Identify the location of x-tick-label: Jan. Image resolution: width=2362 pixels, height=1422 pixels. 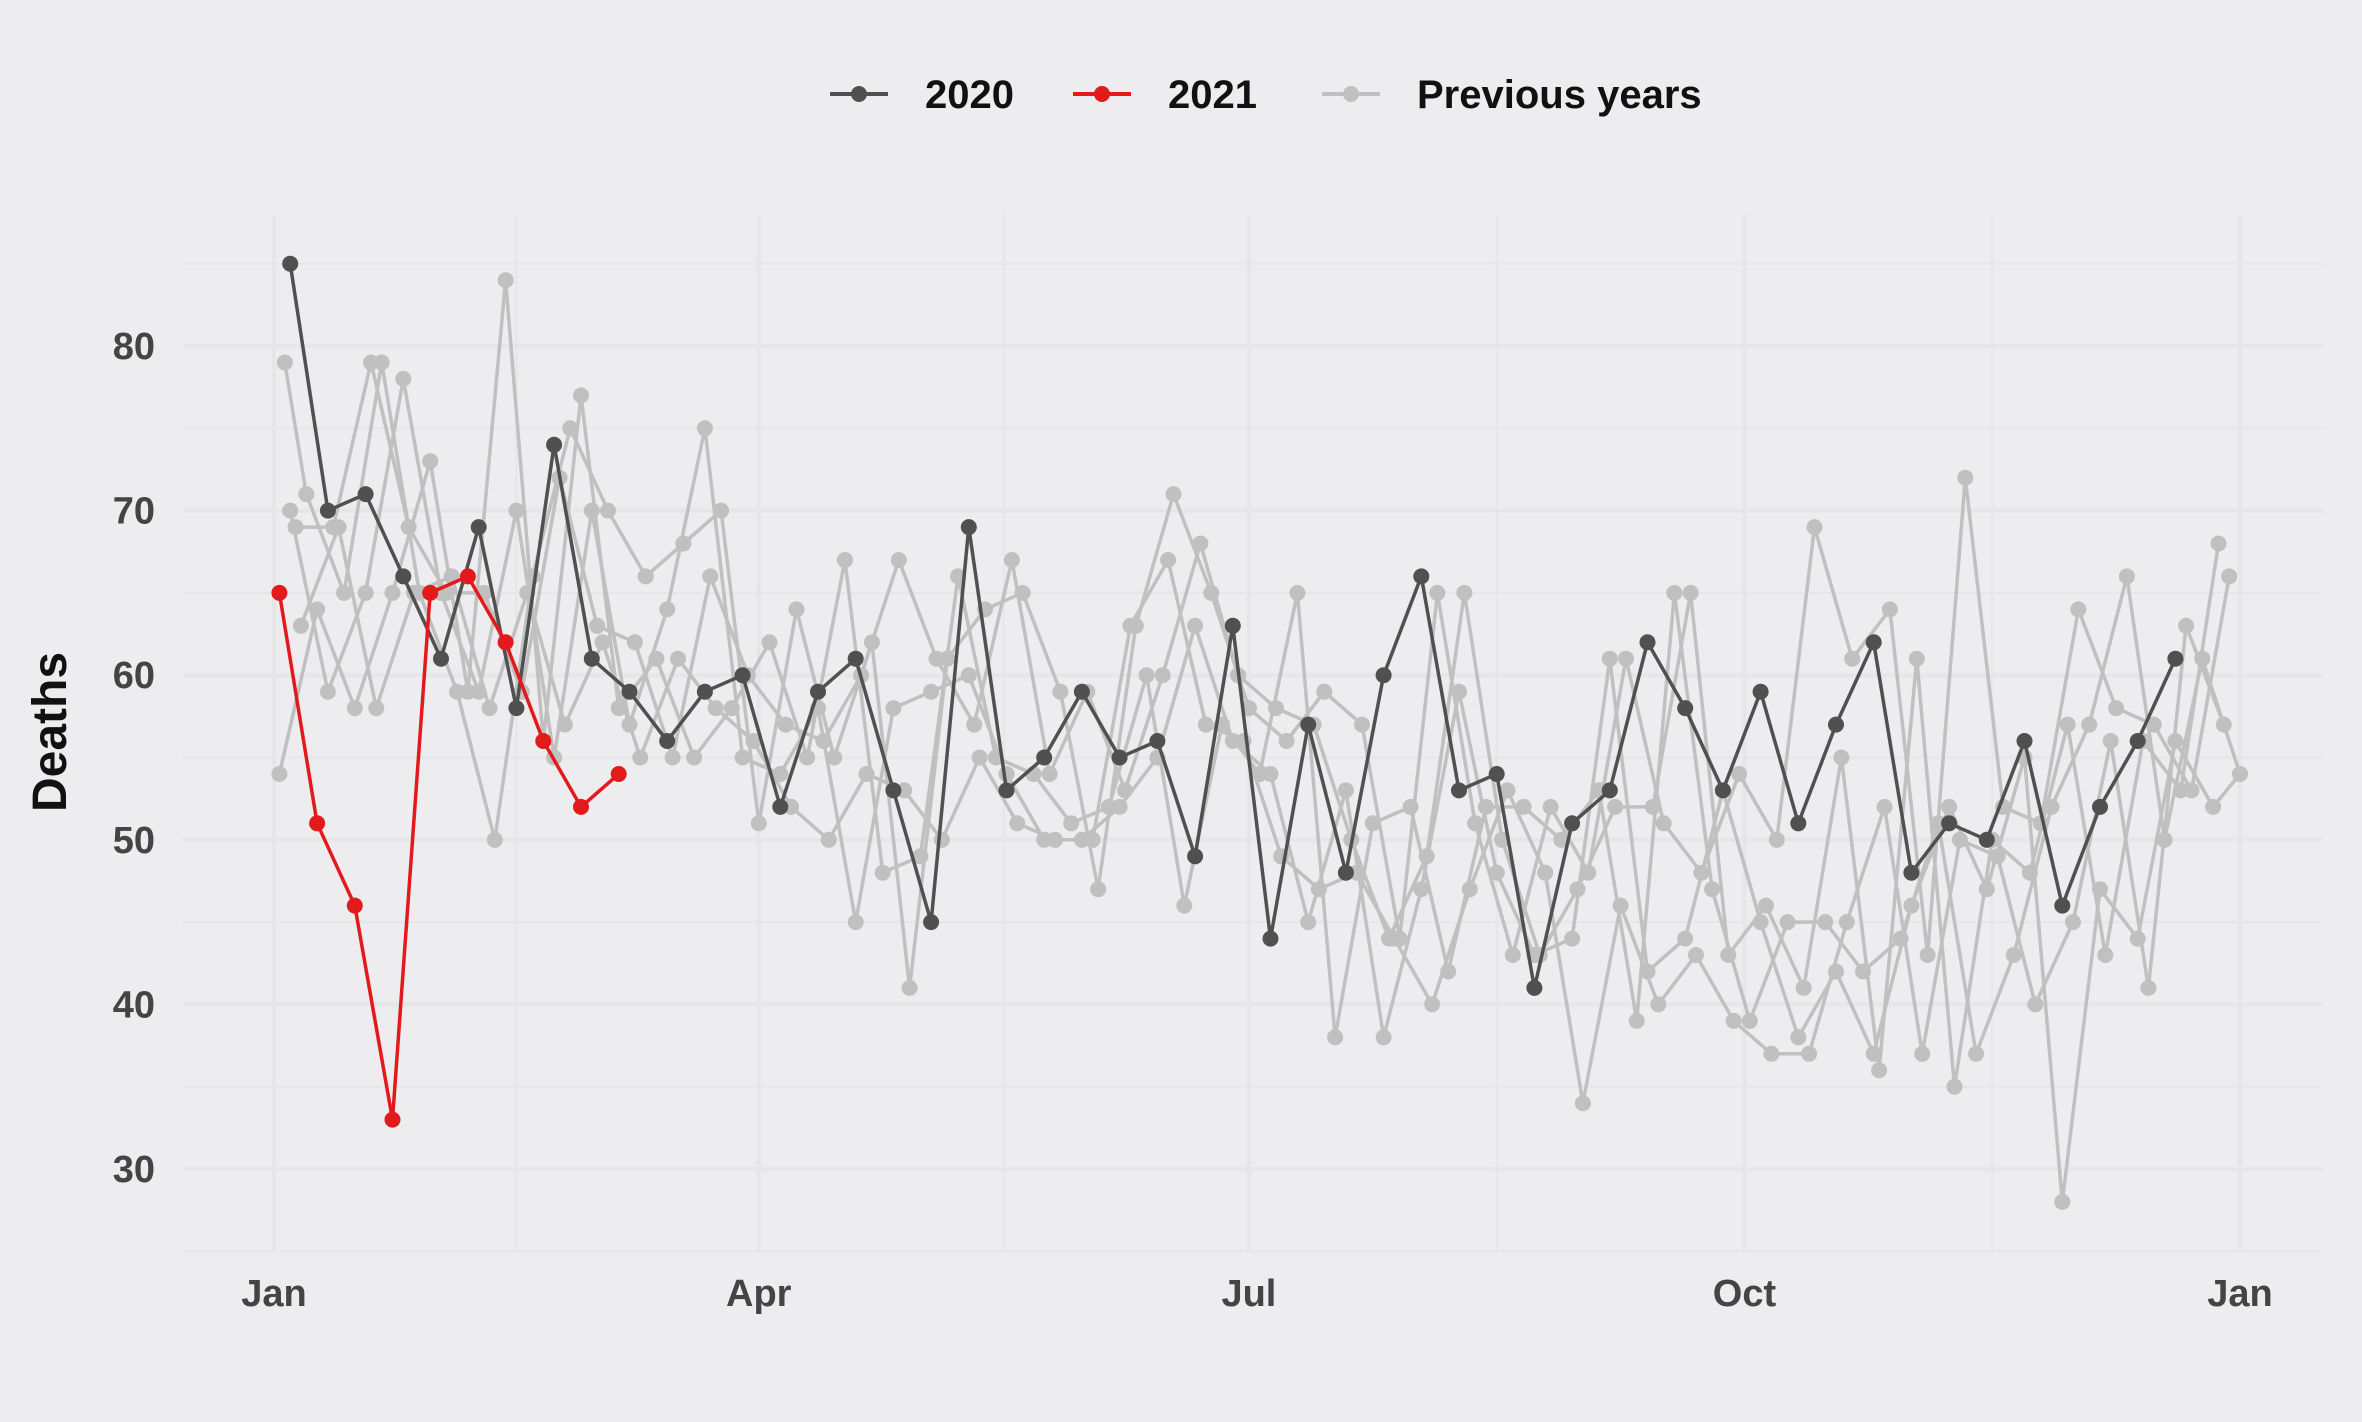
(2239, 1294).